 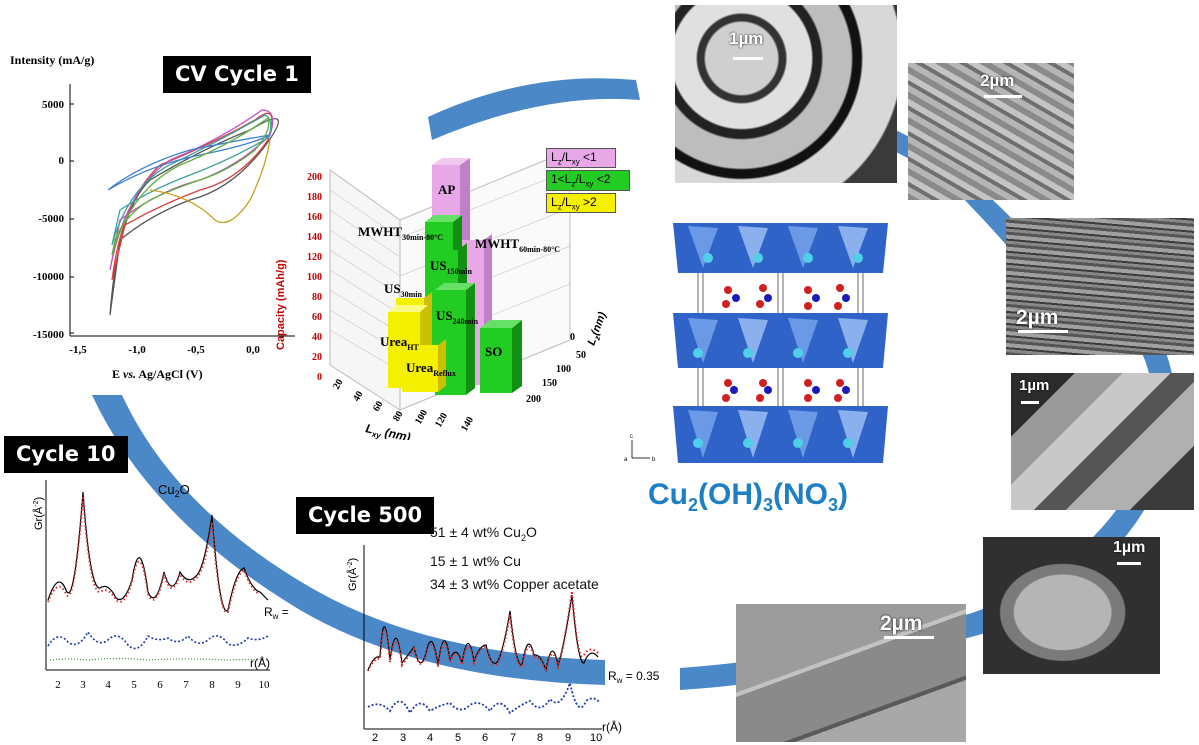 What do you see at coordinates (431, 369) in the screenshot?
I see `bar-label-urearef: UreaReflux` at bounding box center [431, 369].